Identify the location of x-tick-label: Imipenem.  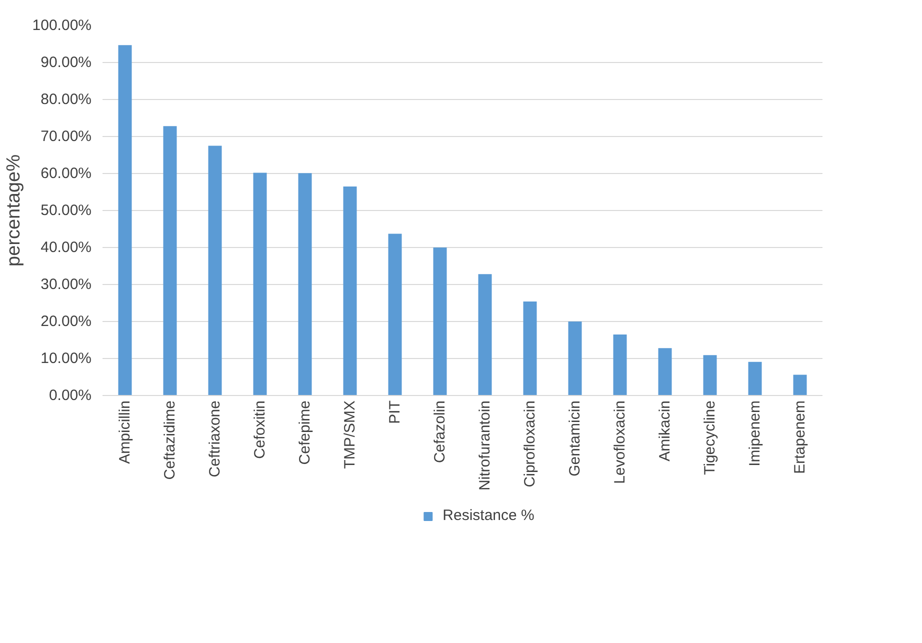
(755, 433).